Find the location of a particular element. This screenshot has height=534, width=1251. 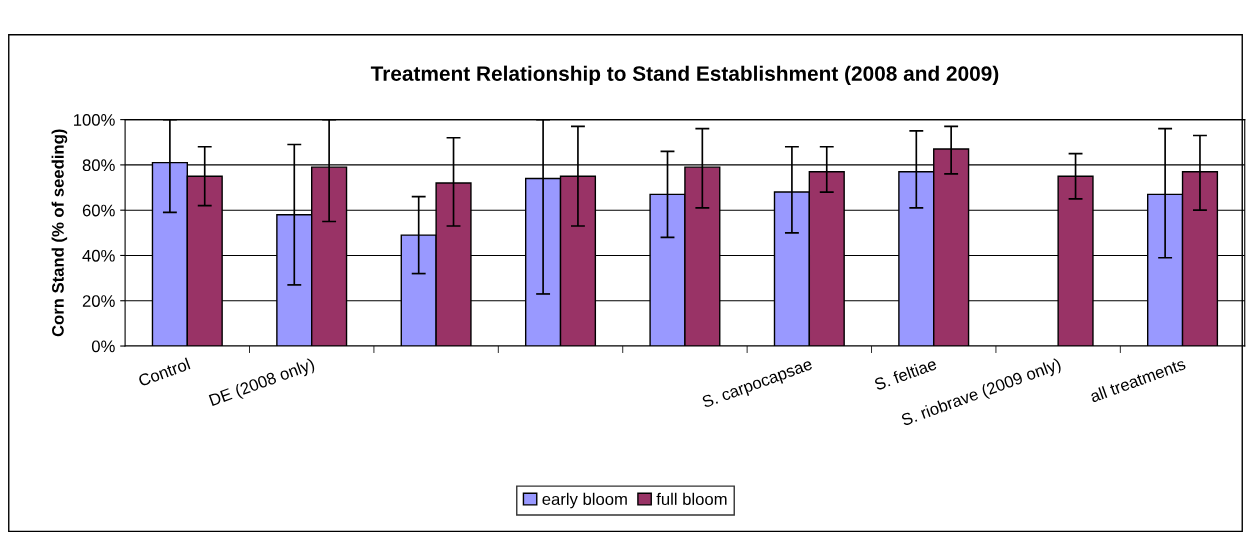

legend-label: early bloom is located at coordinates (584, 500).